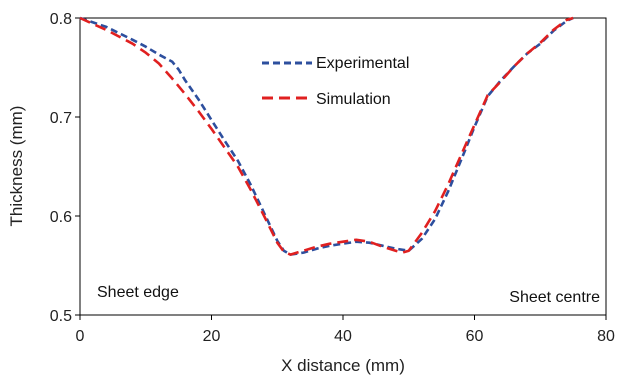 This screenshot has width=622, height=379. Describe the element at coordinates (343, 365) in the screenshot. I see `x-axis-title: X distance (mm)` at that location.